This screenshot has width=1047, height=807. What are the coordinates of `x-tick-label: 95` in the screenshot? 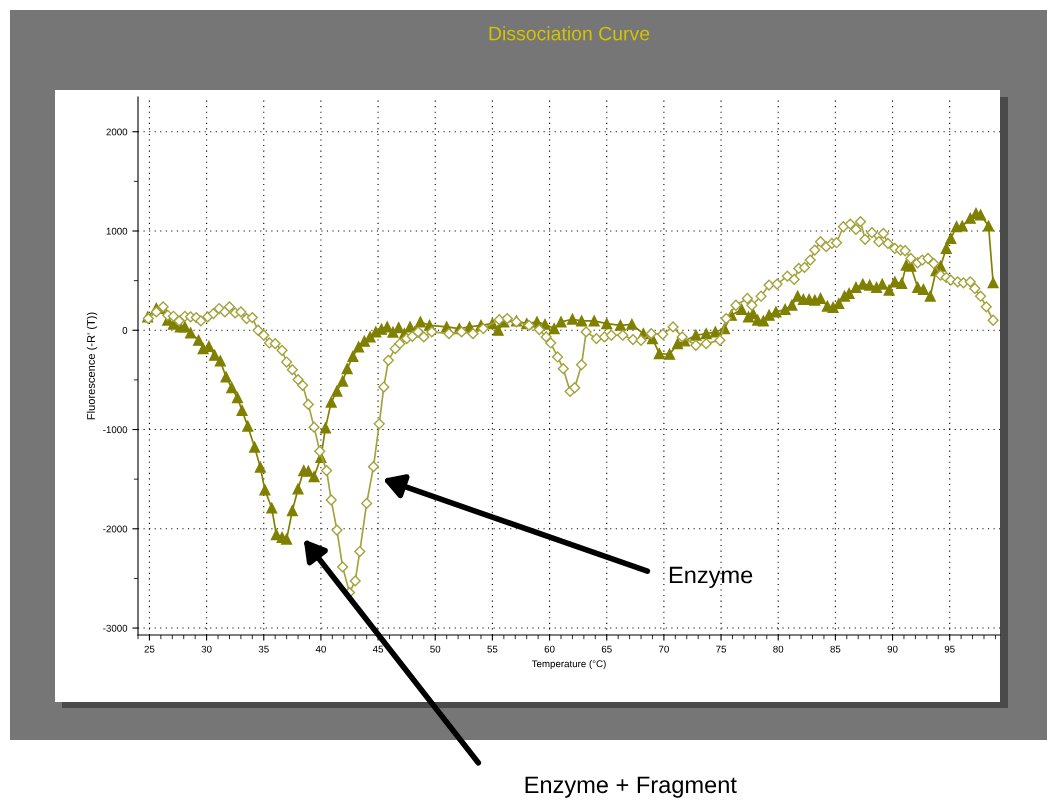 It's located at (949, 649).